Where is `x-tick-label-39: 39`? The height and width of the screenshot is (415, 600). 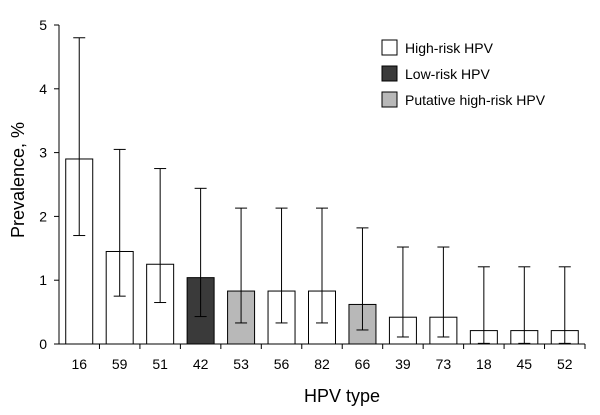
x-tick-label-39: 39 is located at coordinates (403, 364).